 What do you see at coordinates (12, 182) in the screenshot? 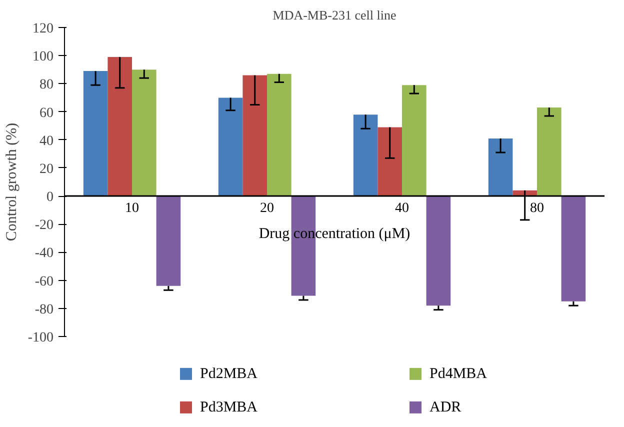
I see `y-axis-title: Control growth (%)` at bounding box center [12, 182].